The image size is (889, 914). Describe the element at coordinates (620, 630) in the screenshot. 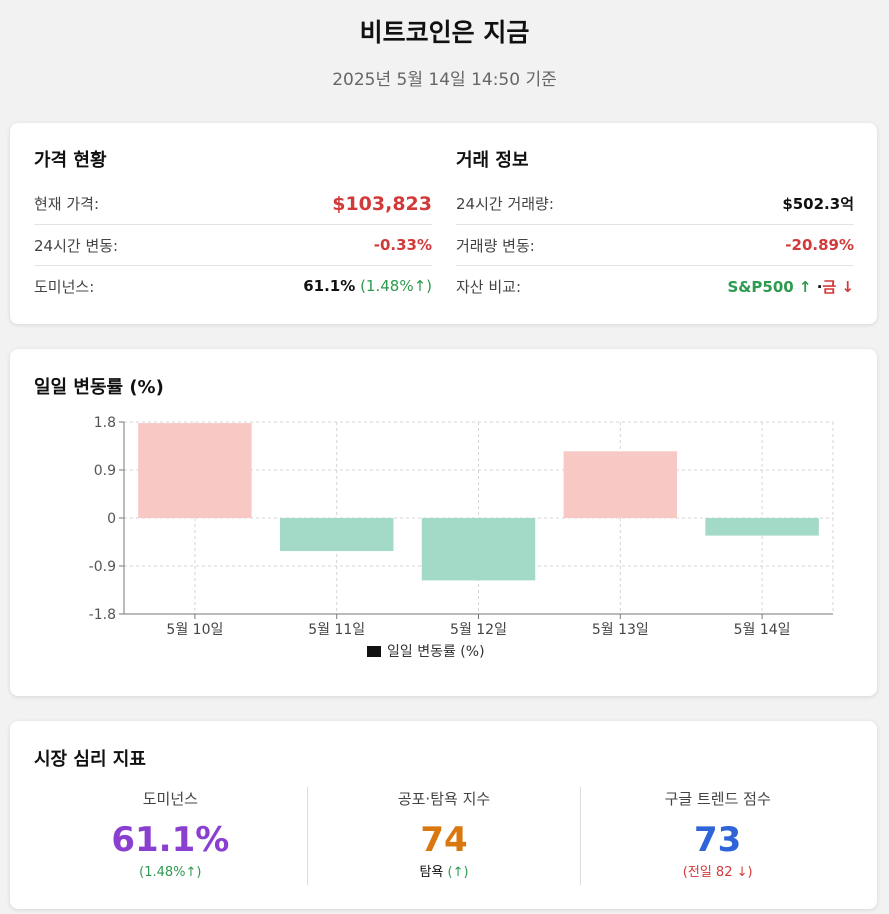

I see `x-tick-label: 5월 13일` at that location.